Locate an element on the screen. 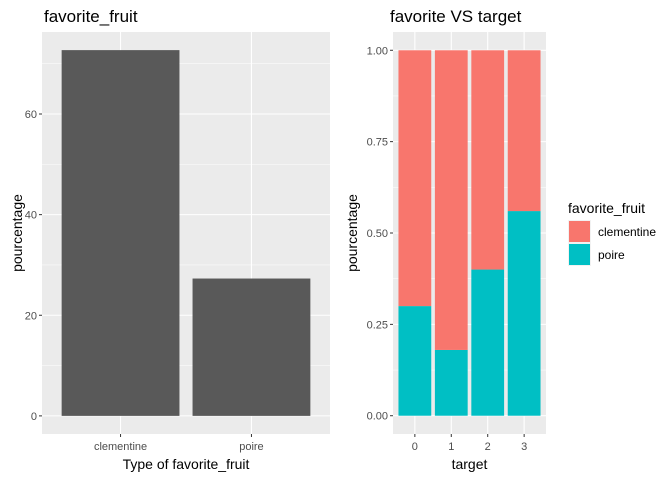 The width and height of the screenshot is (672, 480). legend-title: favorite_fruit is located at coordinates (606, 208).